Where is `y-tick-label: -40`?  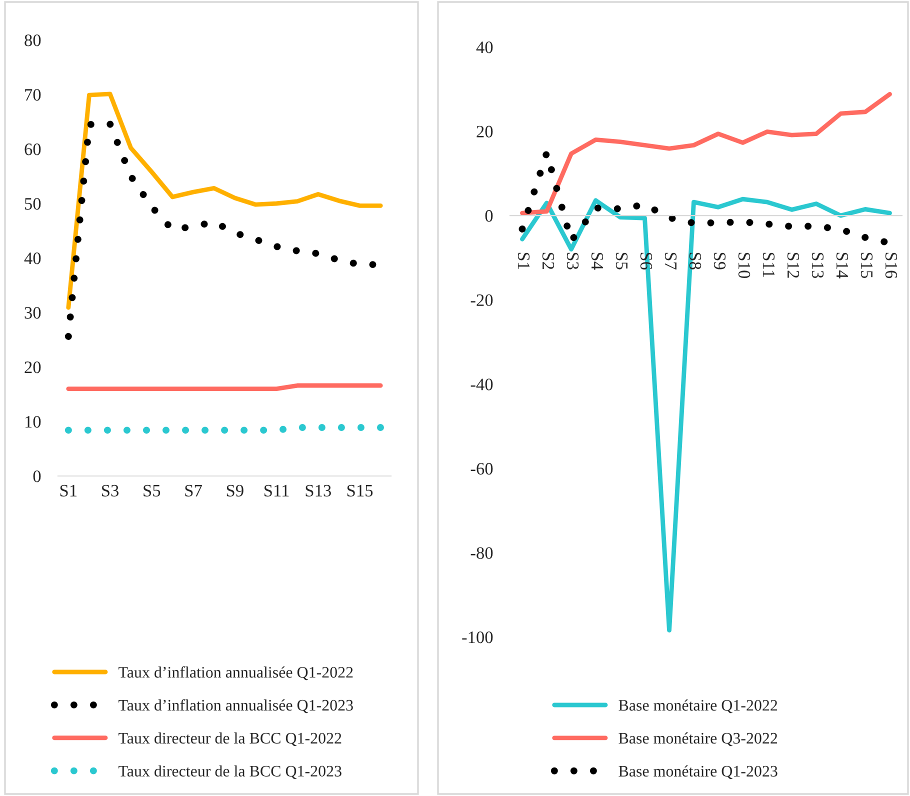 y-tick-label: -40 is located at coordinates (481, 384).